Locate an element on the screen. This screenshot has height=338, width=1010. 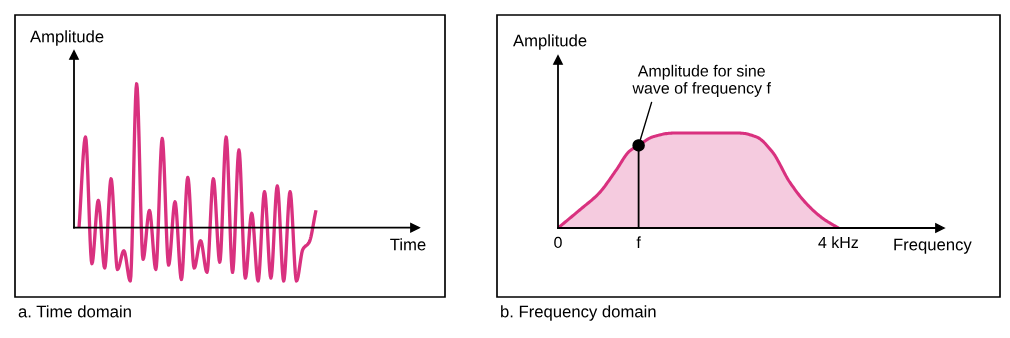
x-tick-label: 4 kHz is located at coordinates (838, 242).